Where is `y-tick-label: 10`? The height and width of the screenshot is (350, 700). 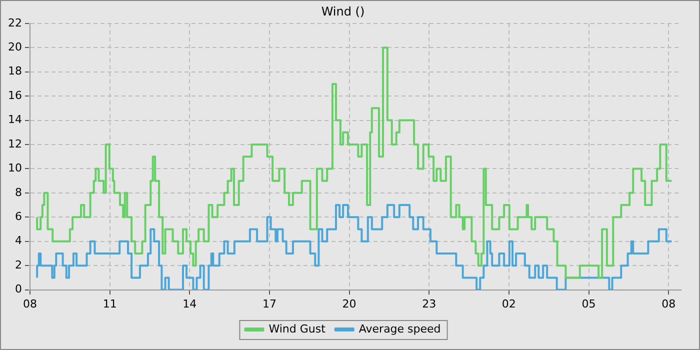 y-tick-label: 10 is located at coordinates (15, 168).